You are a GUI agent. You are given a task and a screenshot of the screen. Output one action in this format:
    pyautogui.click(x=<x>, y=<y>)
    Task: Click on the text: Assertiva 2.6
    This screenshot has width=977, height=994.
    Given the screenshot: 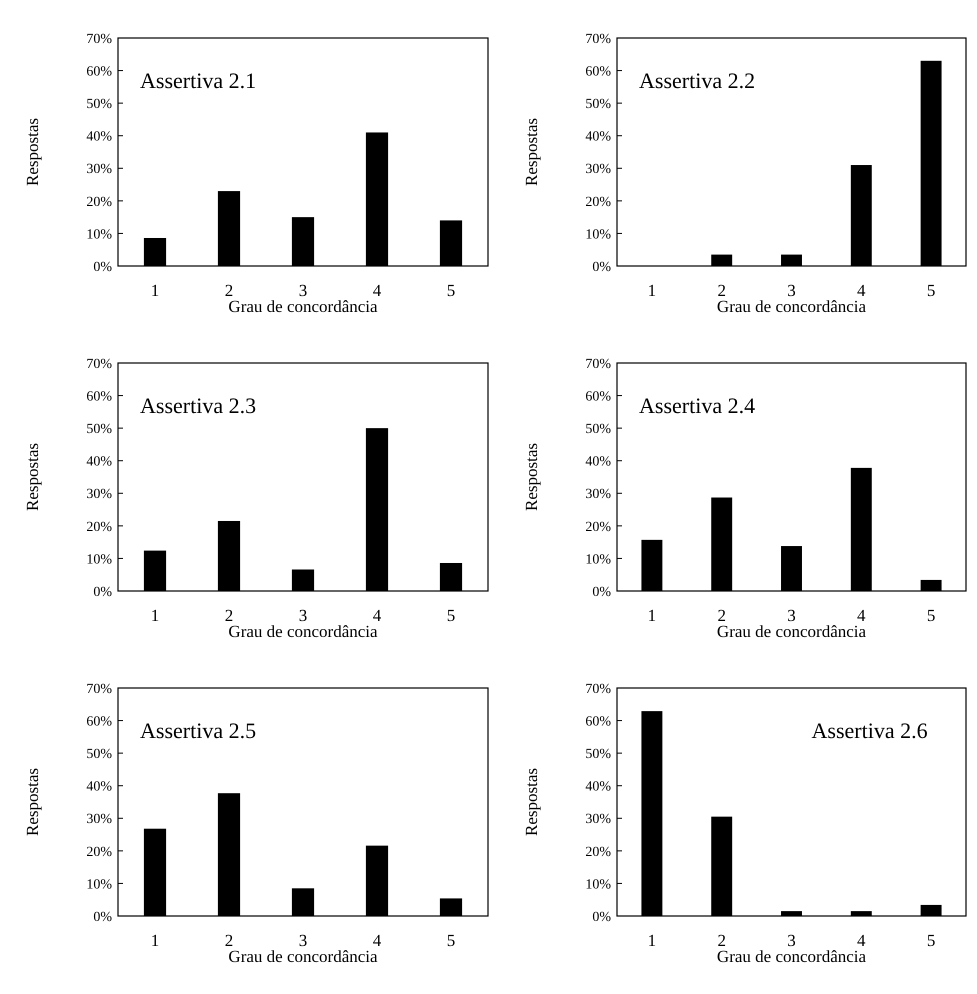 What is the action you would take?
    pyautogui.click(x=870, y=730)
    